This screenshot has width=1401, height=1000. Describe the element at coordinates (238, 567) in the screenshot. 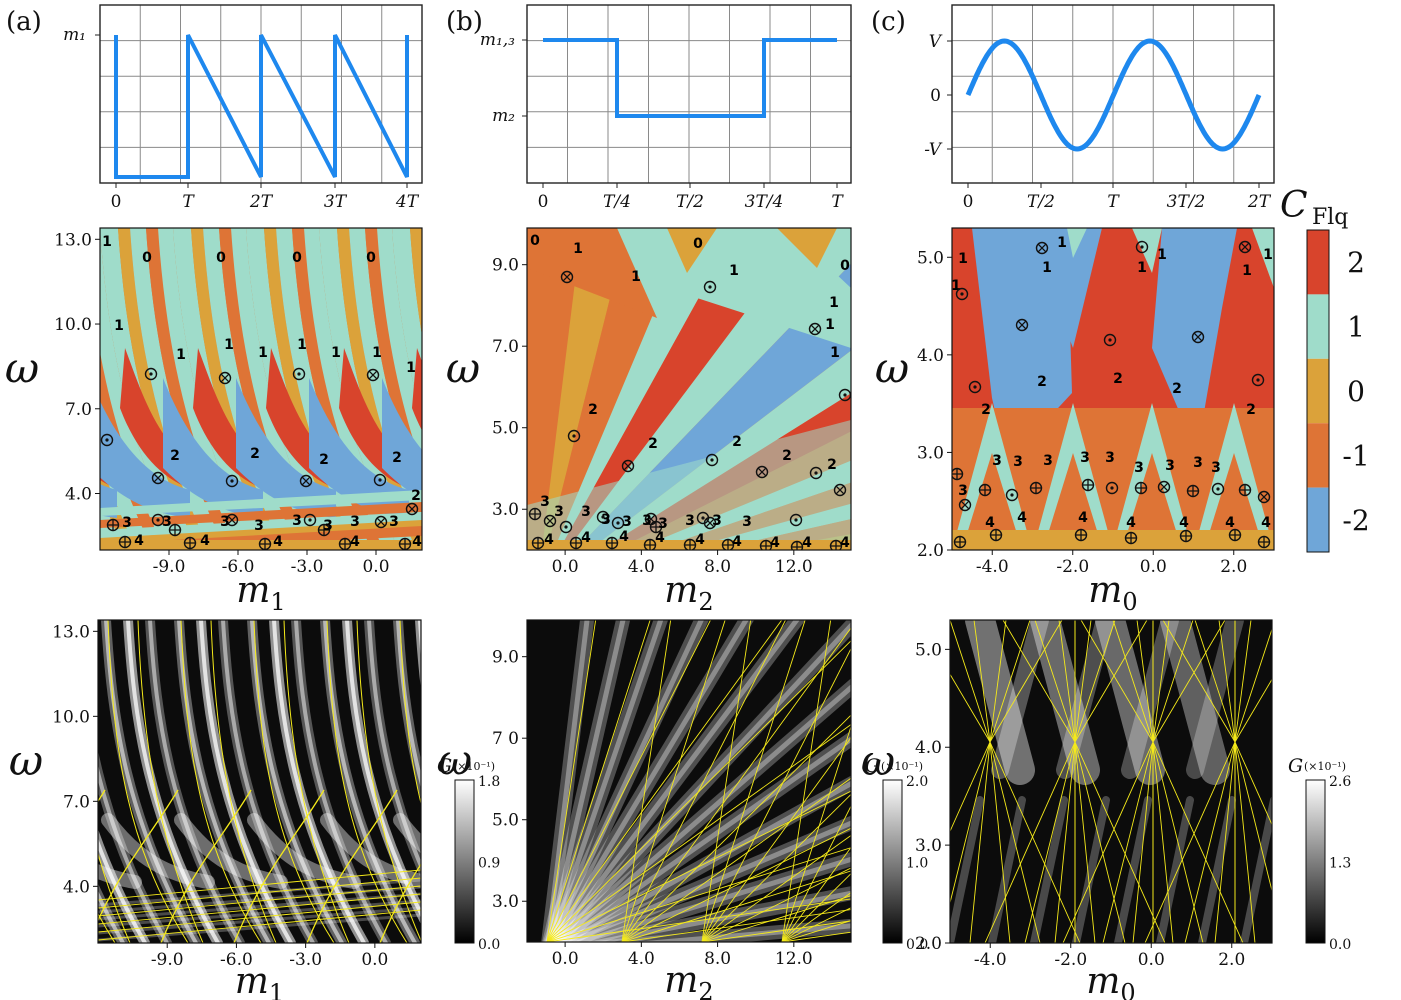

I see `x-tick-label: -6.0` at that location.